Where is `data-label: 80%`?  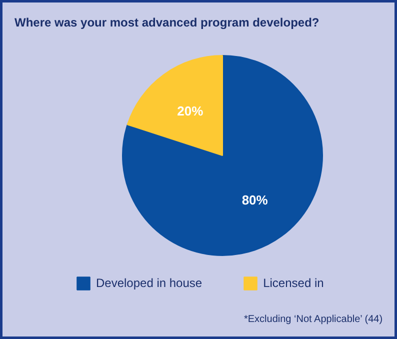
data-label: 80% is located at coordinates (255, 200).